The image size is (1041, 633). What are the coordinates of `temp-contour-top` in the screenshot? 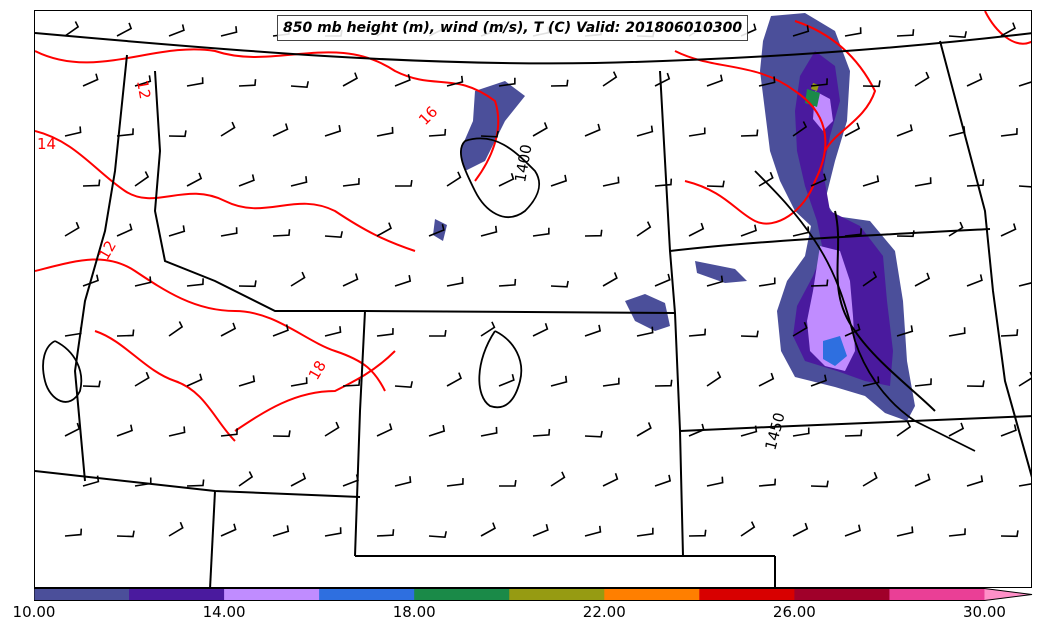 It's located at (1007, 28).